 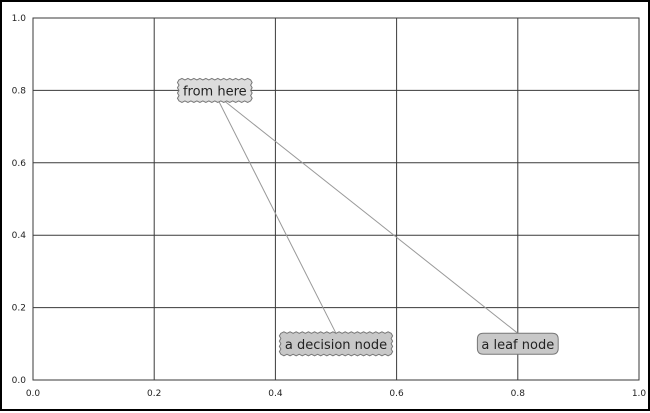 What do you see at coordinates (275, 213) in the screenshot?
I see `arrow-from-here-to-decision-node` at bounding box center [275, 213].